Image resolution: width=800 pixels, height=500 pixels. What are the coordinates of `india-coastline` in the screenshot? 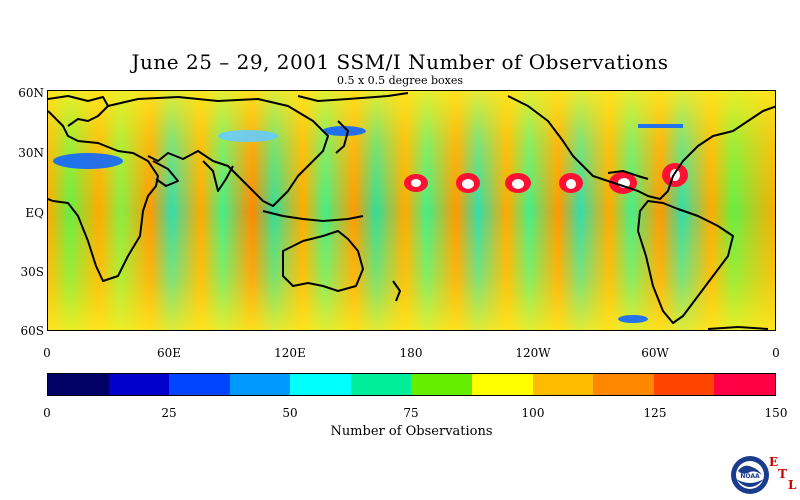 It's located at (218, 176).